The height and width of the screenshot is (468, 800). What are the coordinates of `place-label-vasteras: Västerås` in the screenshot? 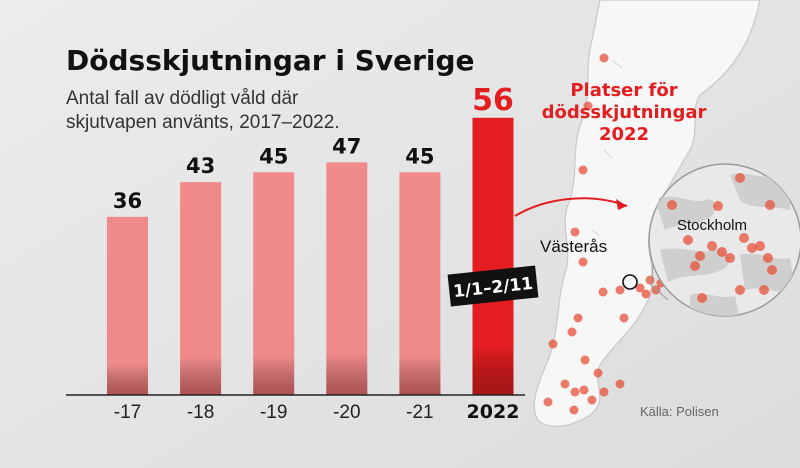 It's located at (573, 246).